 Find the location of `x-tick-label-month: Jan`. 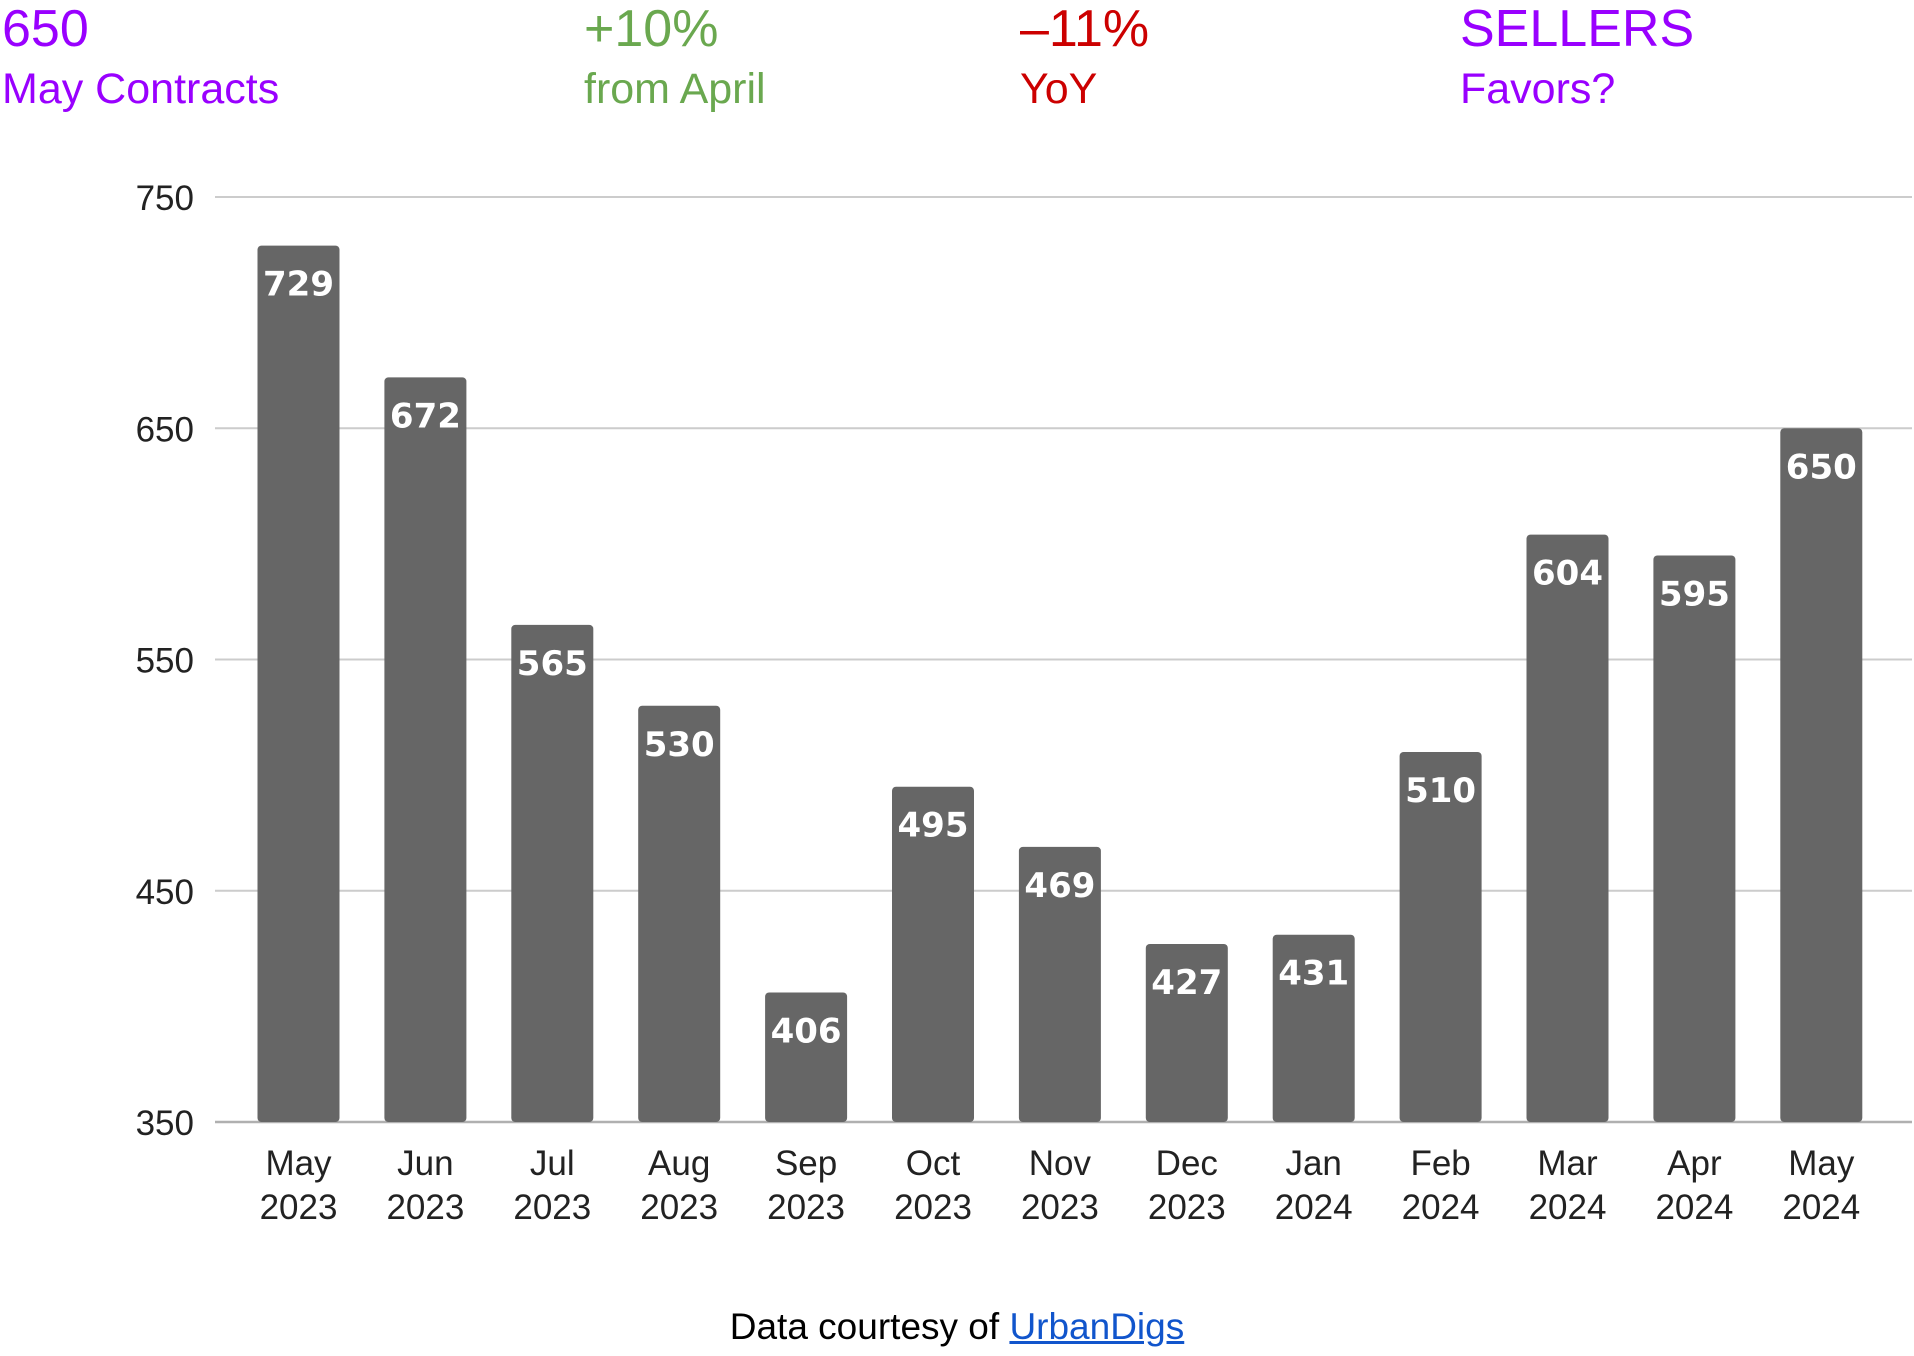

x-tick-label-month: Jan is located at coordinates (1313, 1163).